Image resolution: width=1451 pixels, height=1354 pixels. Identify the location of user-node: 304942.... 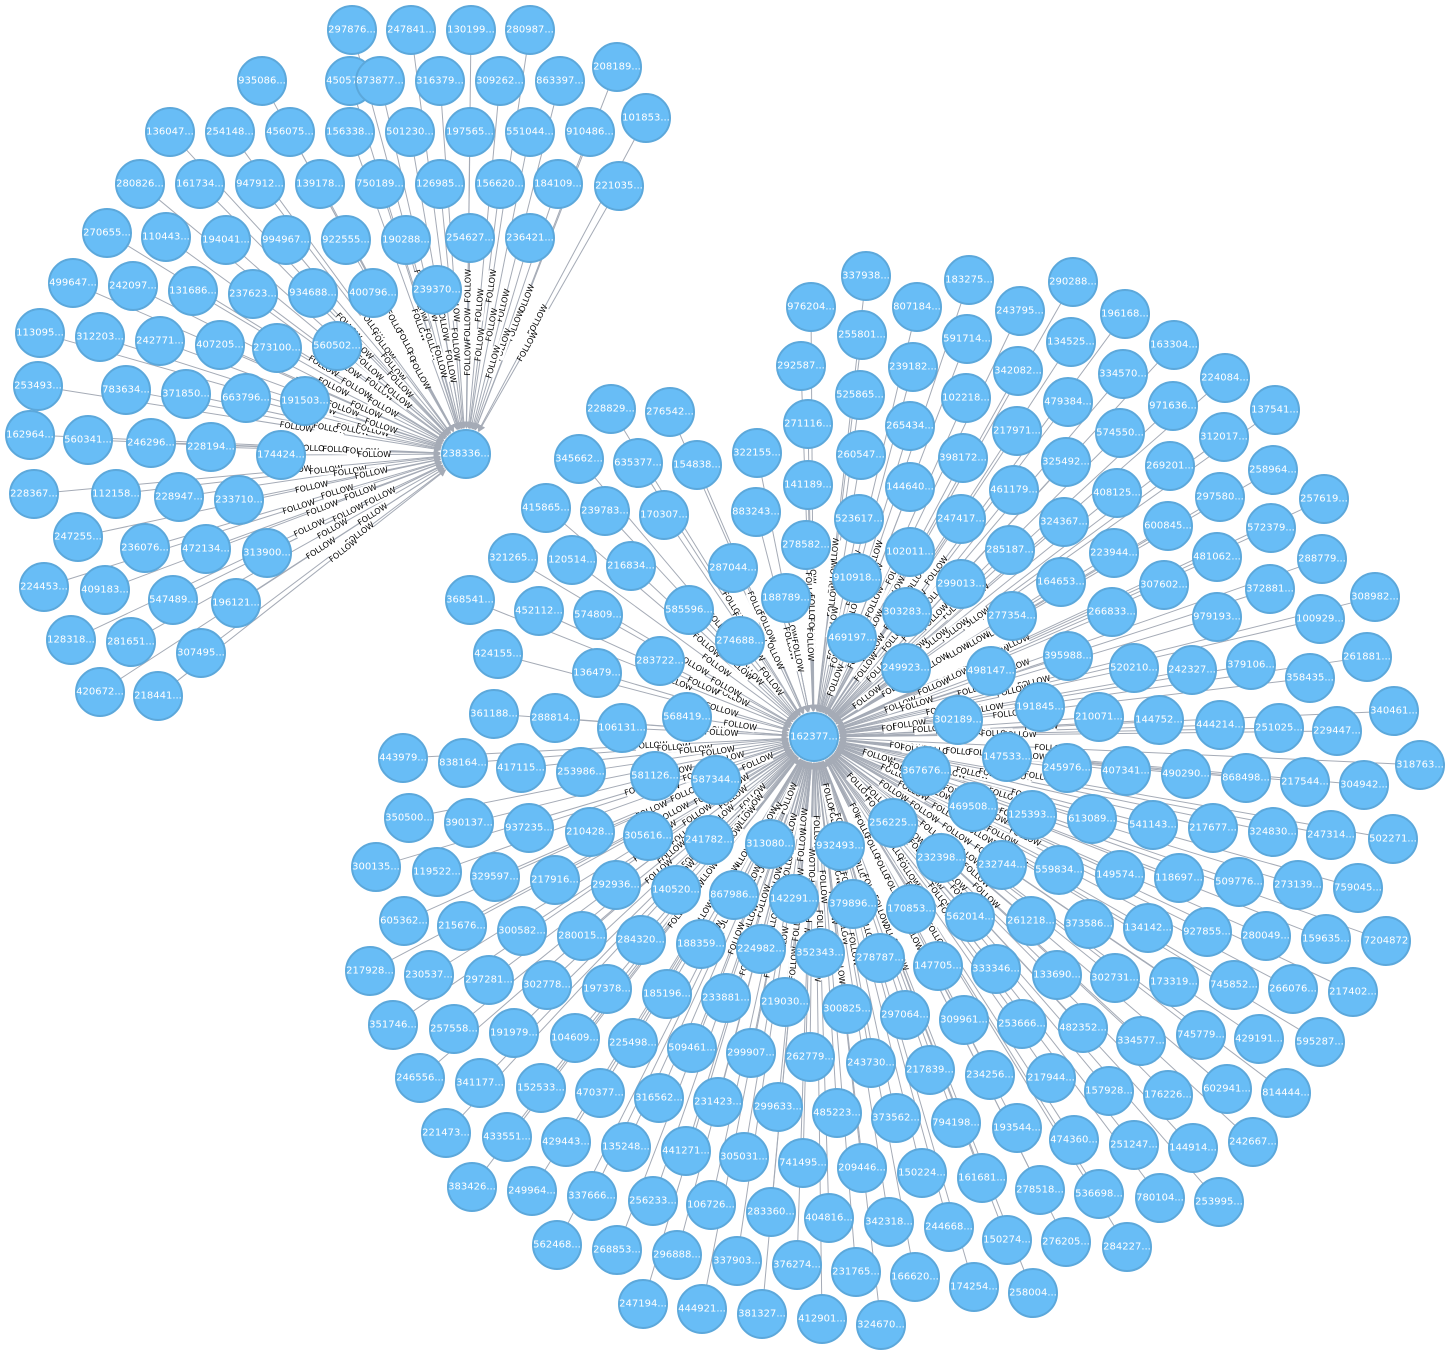
(1364, 785).